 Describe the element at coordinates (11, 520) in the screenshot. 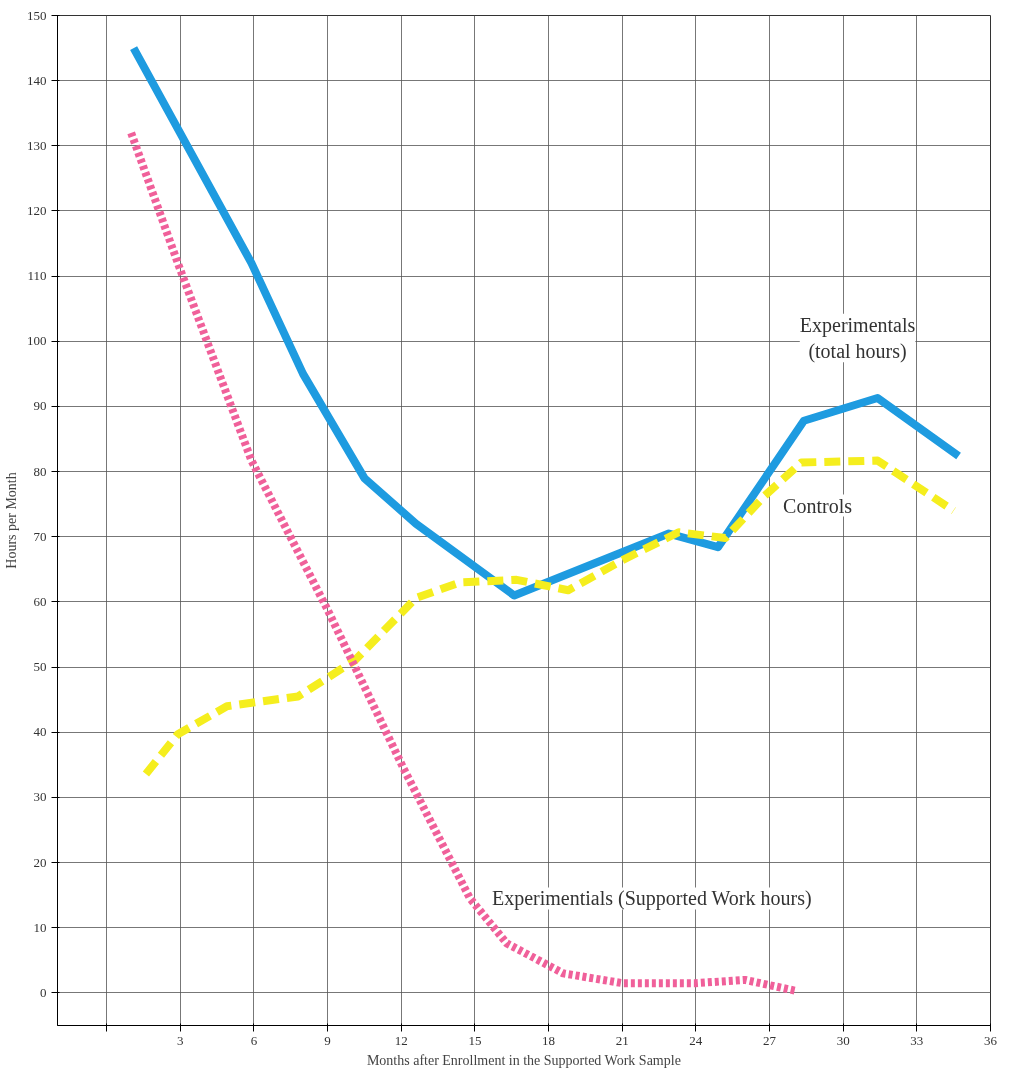

I see `y-axis-title: Hours per Month` at that location.